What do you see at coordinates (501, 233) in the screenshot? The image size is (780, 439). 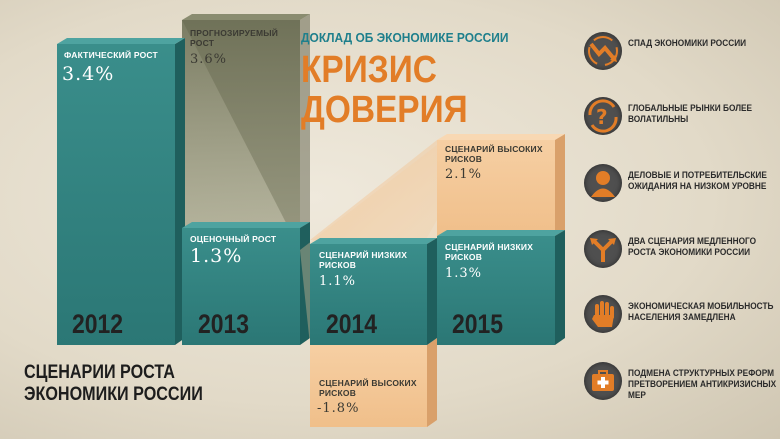 I see `bar-2015-low-top` at bounding box center [501, 233].